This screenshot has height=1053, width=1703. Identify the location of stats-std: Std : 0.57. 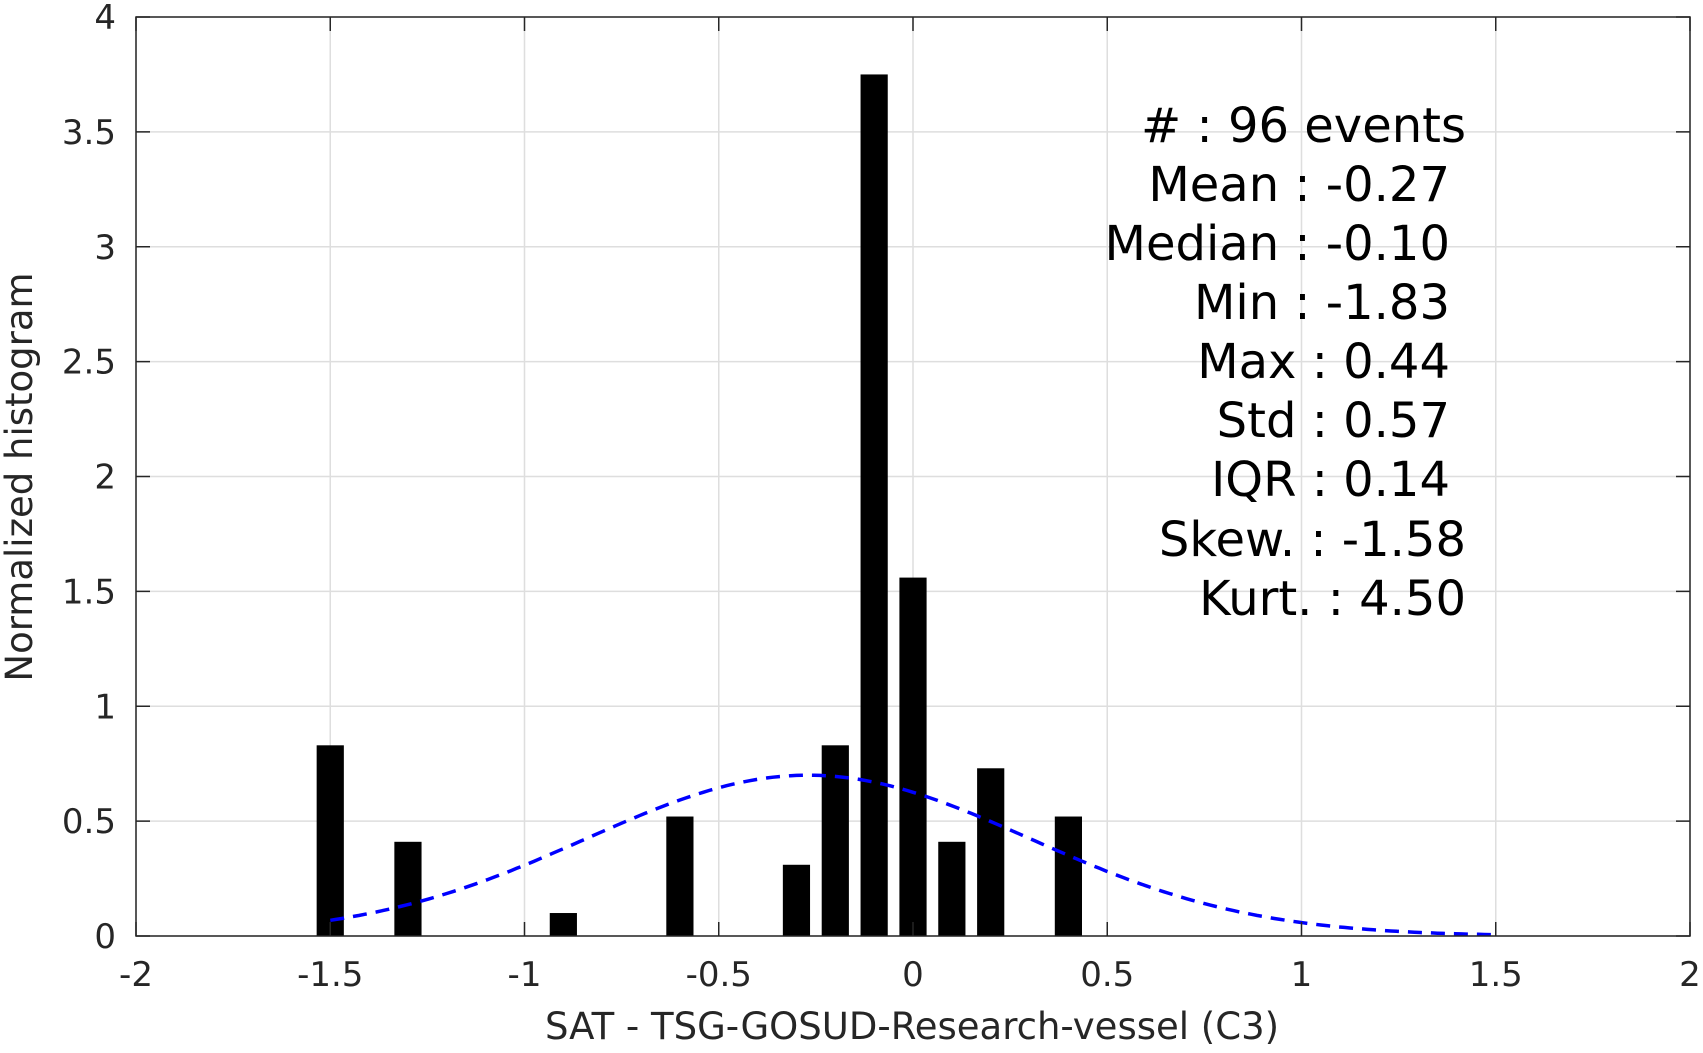
(1333, 421).